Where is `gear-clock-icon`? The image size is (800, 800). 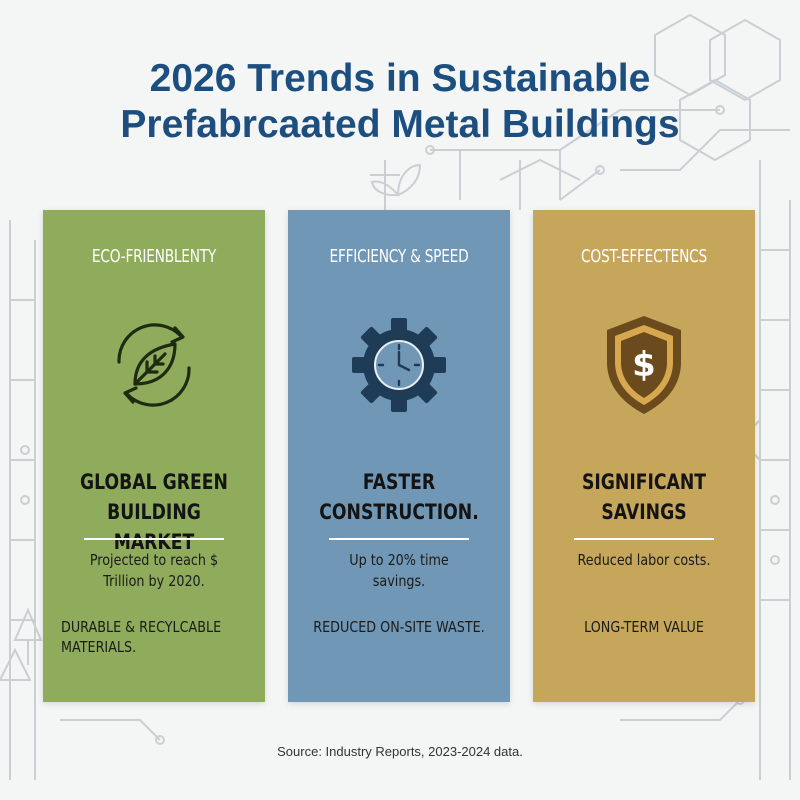
gear-clock-icon is located at coordinates (399, 365).